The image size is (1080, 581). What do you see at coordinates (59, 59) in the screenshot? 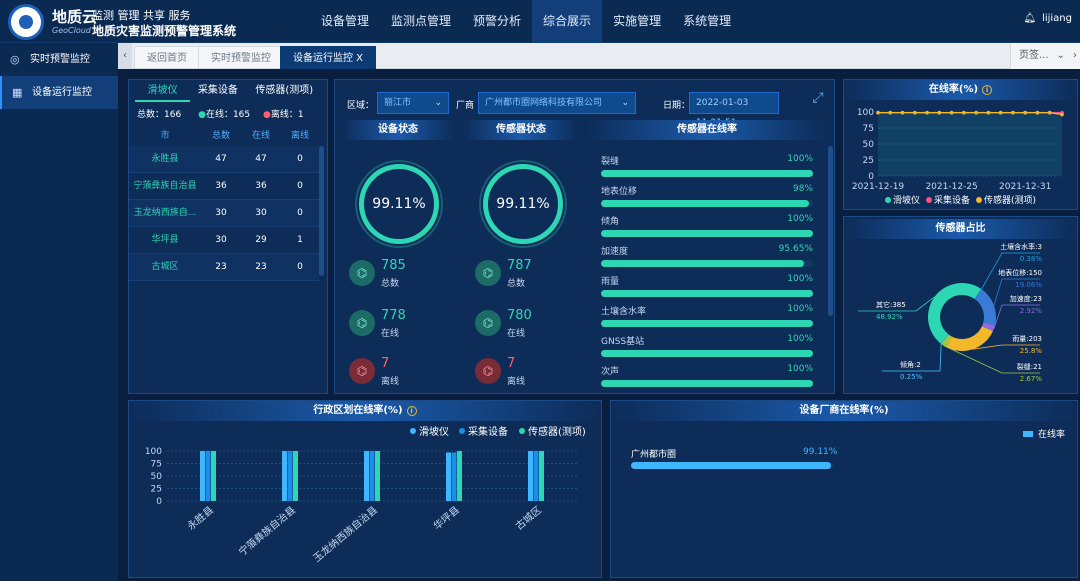
I see `sidebar-item-realtime-warning: ◎ 实时预警监控` at bounding box center [59, 59].